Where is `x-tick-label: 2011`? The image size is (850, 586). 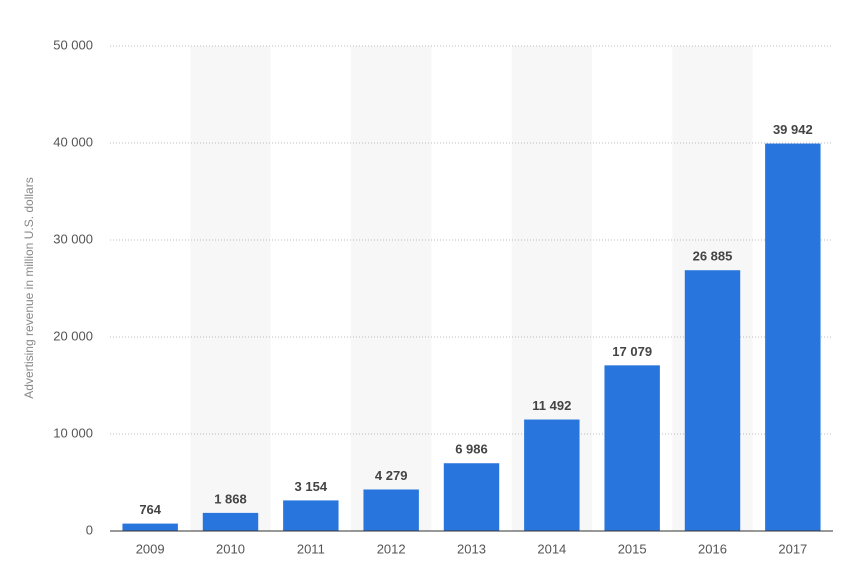 x-tick-label: 2011 is located at coordinates (311, 548).